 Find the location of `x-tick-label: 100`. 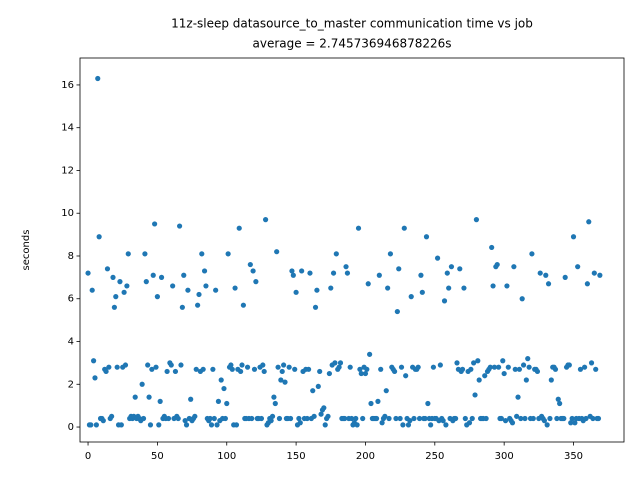

x-tick-label: 100 is located at coordinates (226, 456).